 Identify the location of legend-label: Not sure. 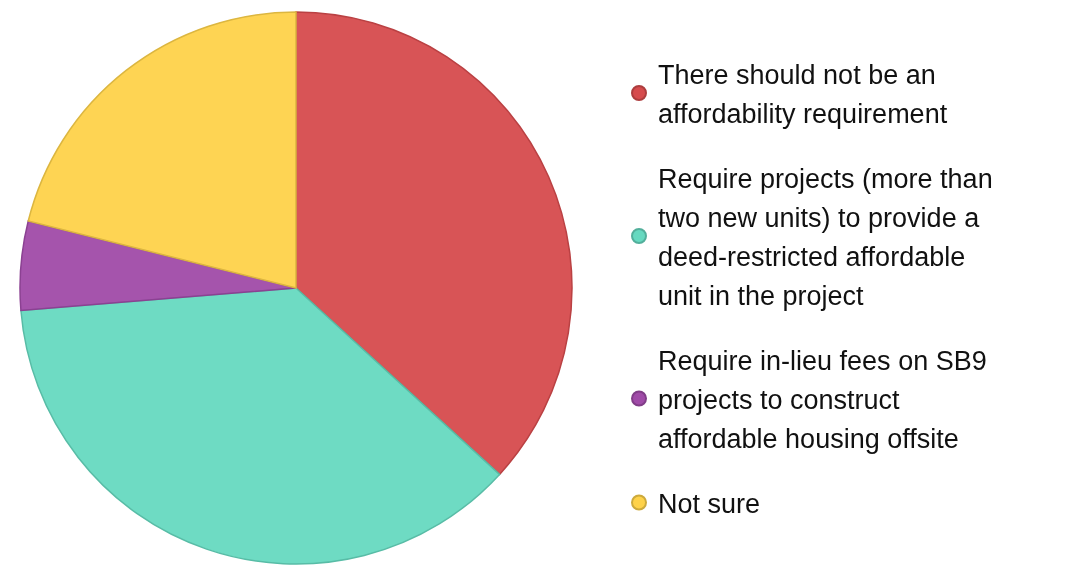
(709, 504).